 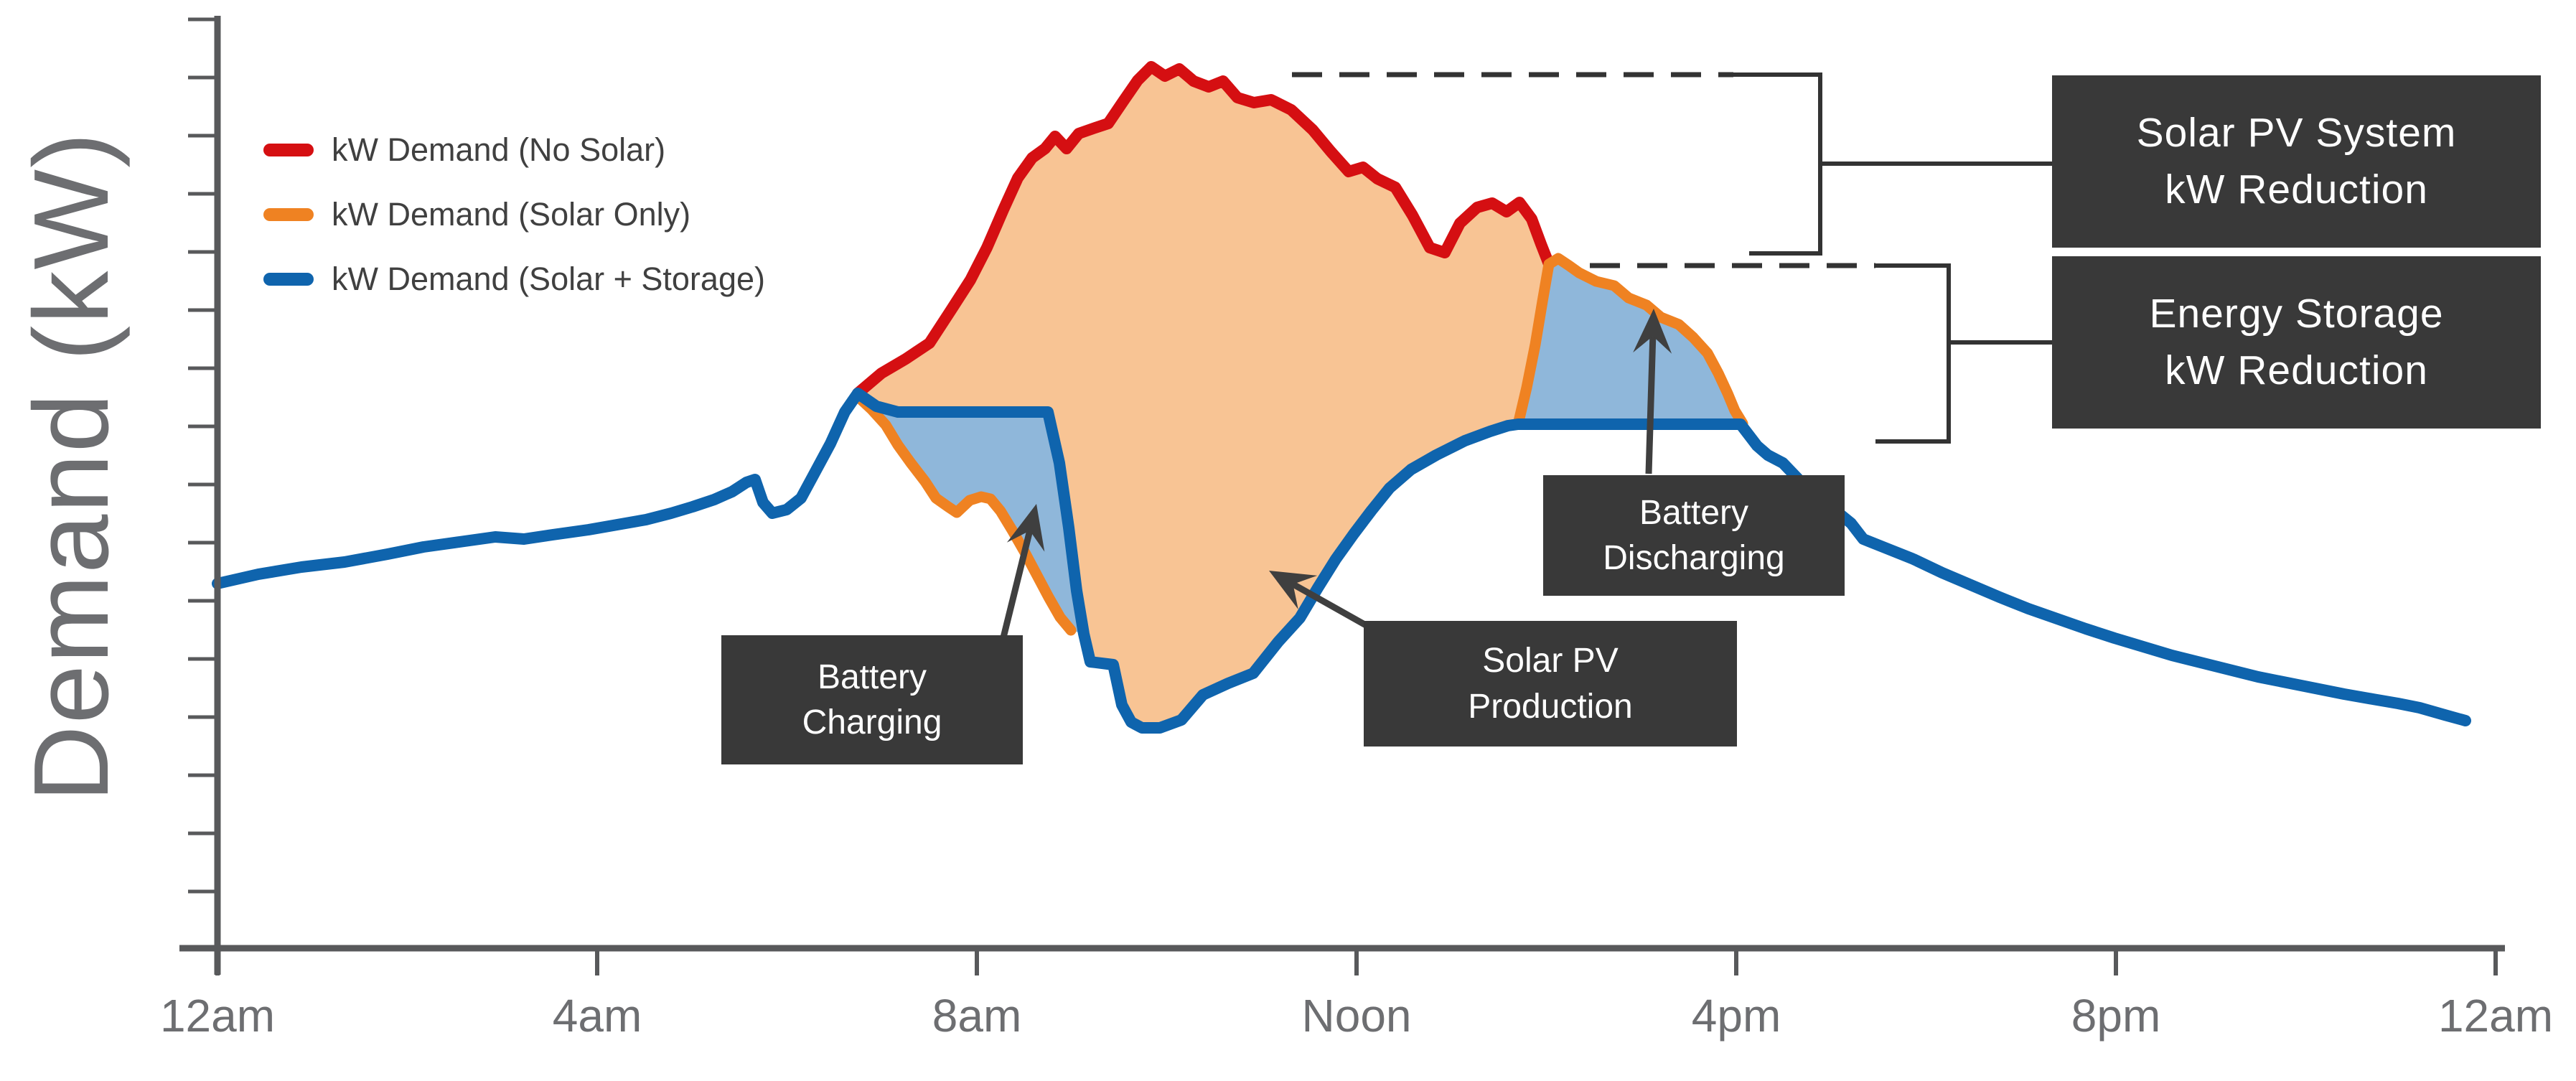 What do you see at coordinates (1550, 661) in the screenshot?
I see `solar-pv-production-label-line: Solar PV` at bounding box center [1550, 661].